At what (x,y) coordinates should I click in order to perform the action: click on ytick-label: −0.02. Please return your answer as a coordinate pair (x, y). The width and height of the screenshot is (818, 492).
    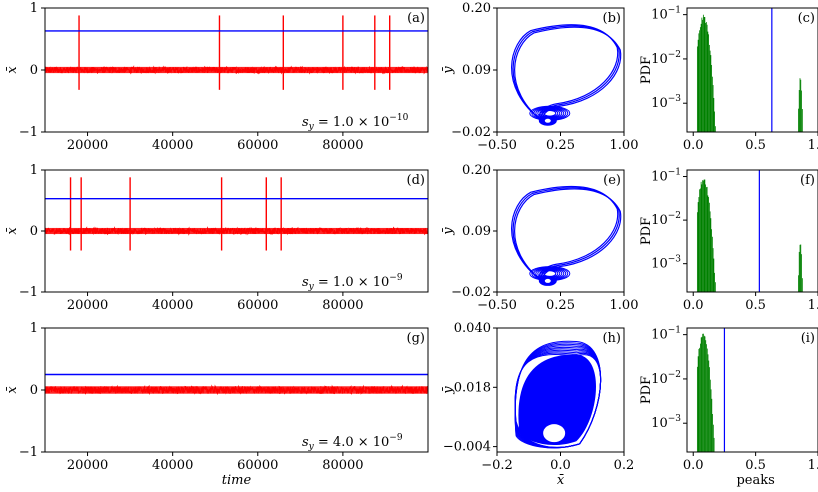
    Looking at the image, I should click on (471, 292).